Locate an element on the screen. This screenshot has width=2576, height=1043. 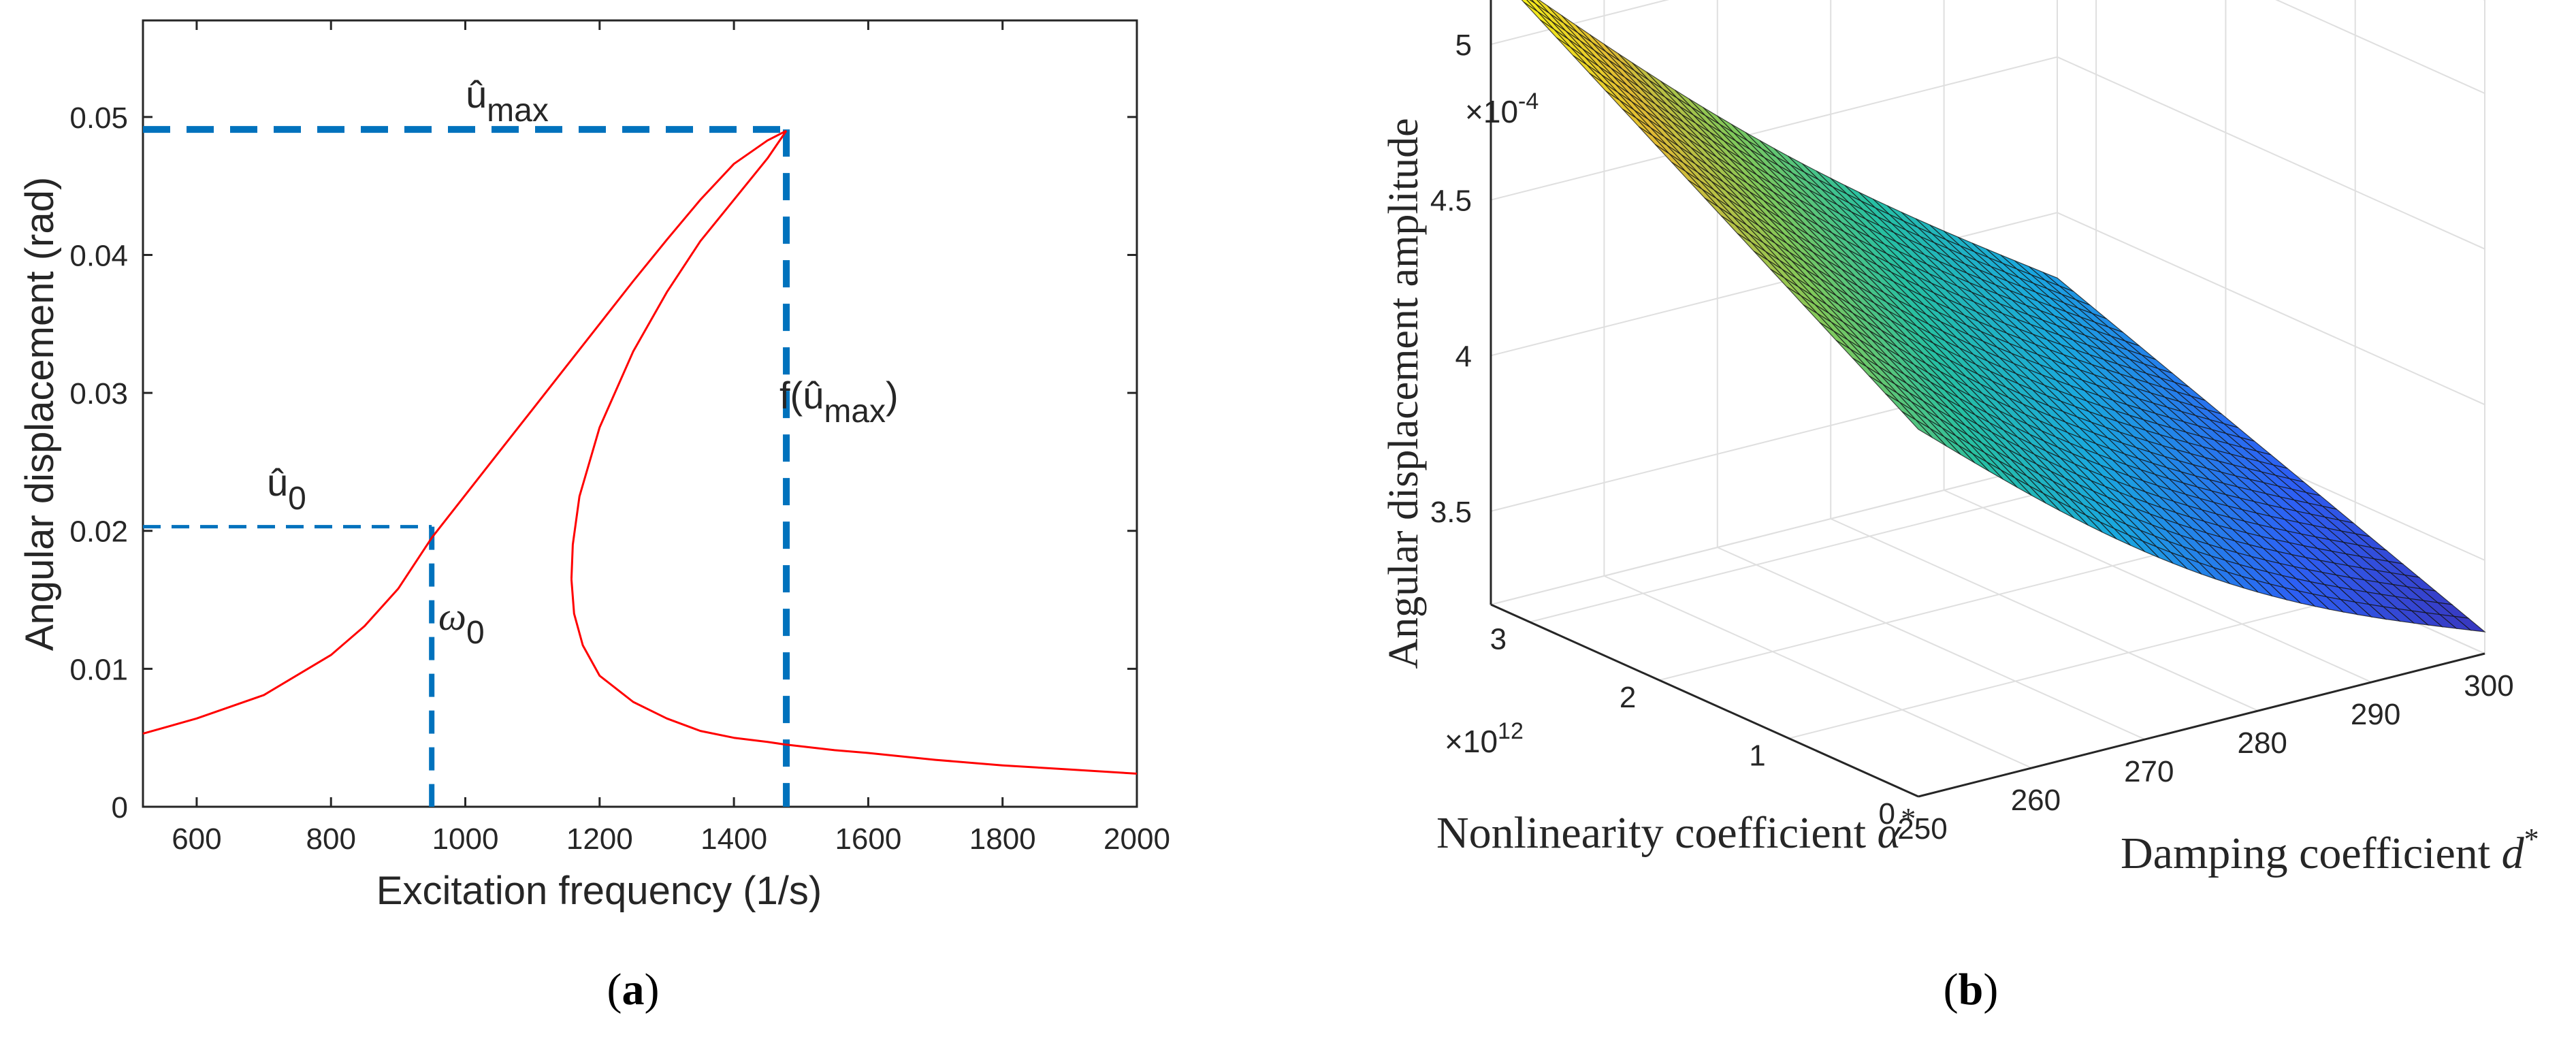
panel-b-x-axis-symbol: d is located at coordinates (2513, 853).